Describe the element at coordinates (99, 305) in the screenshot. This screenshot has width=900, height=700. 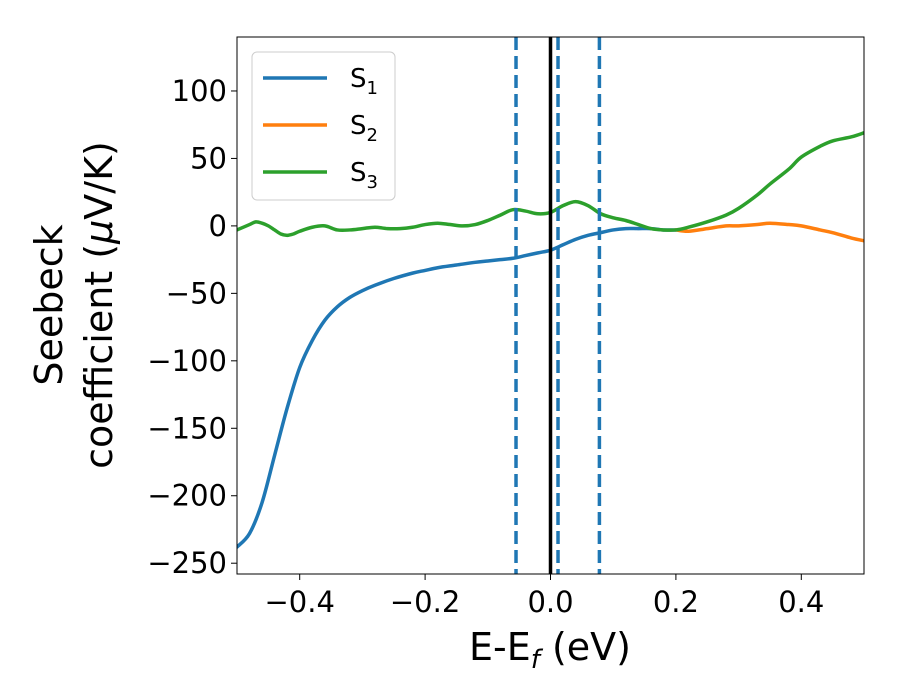
I see `y-axis-title-line2: coefficient (μV/K)` at that location.